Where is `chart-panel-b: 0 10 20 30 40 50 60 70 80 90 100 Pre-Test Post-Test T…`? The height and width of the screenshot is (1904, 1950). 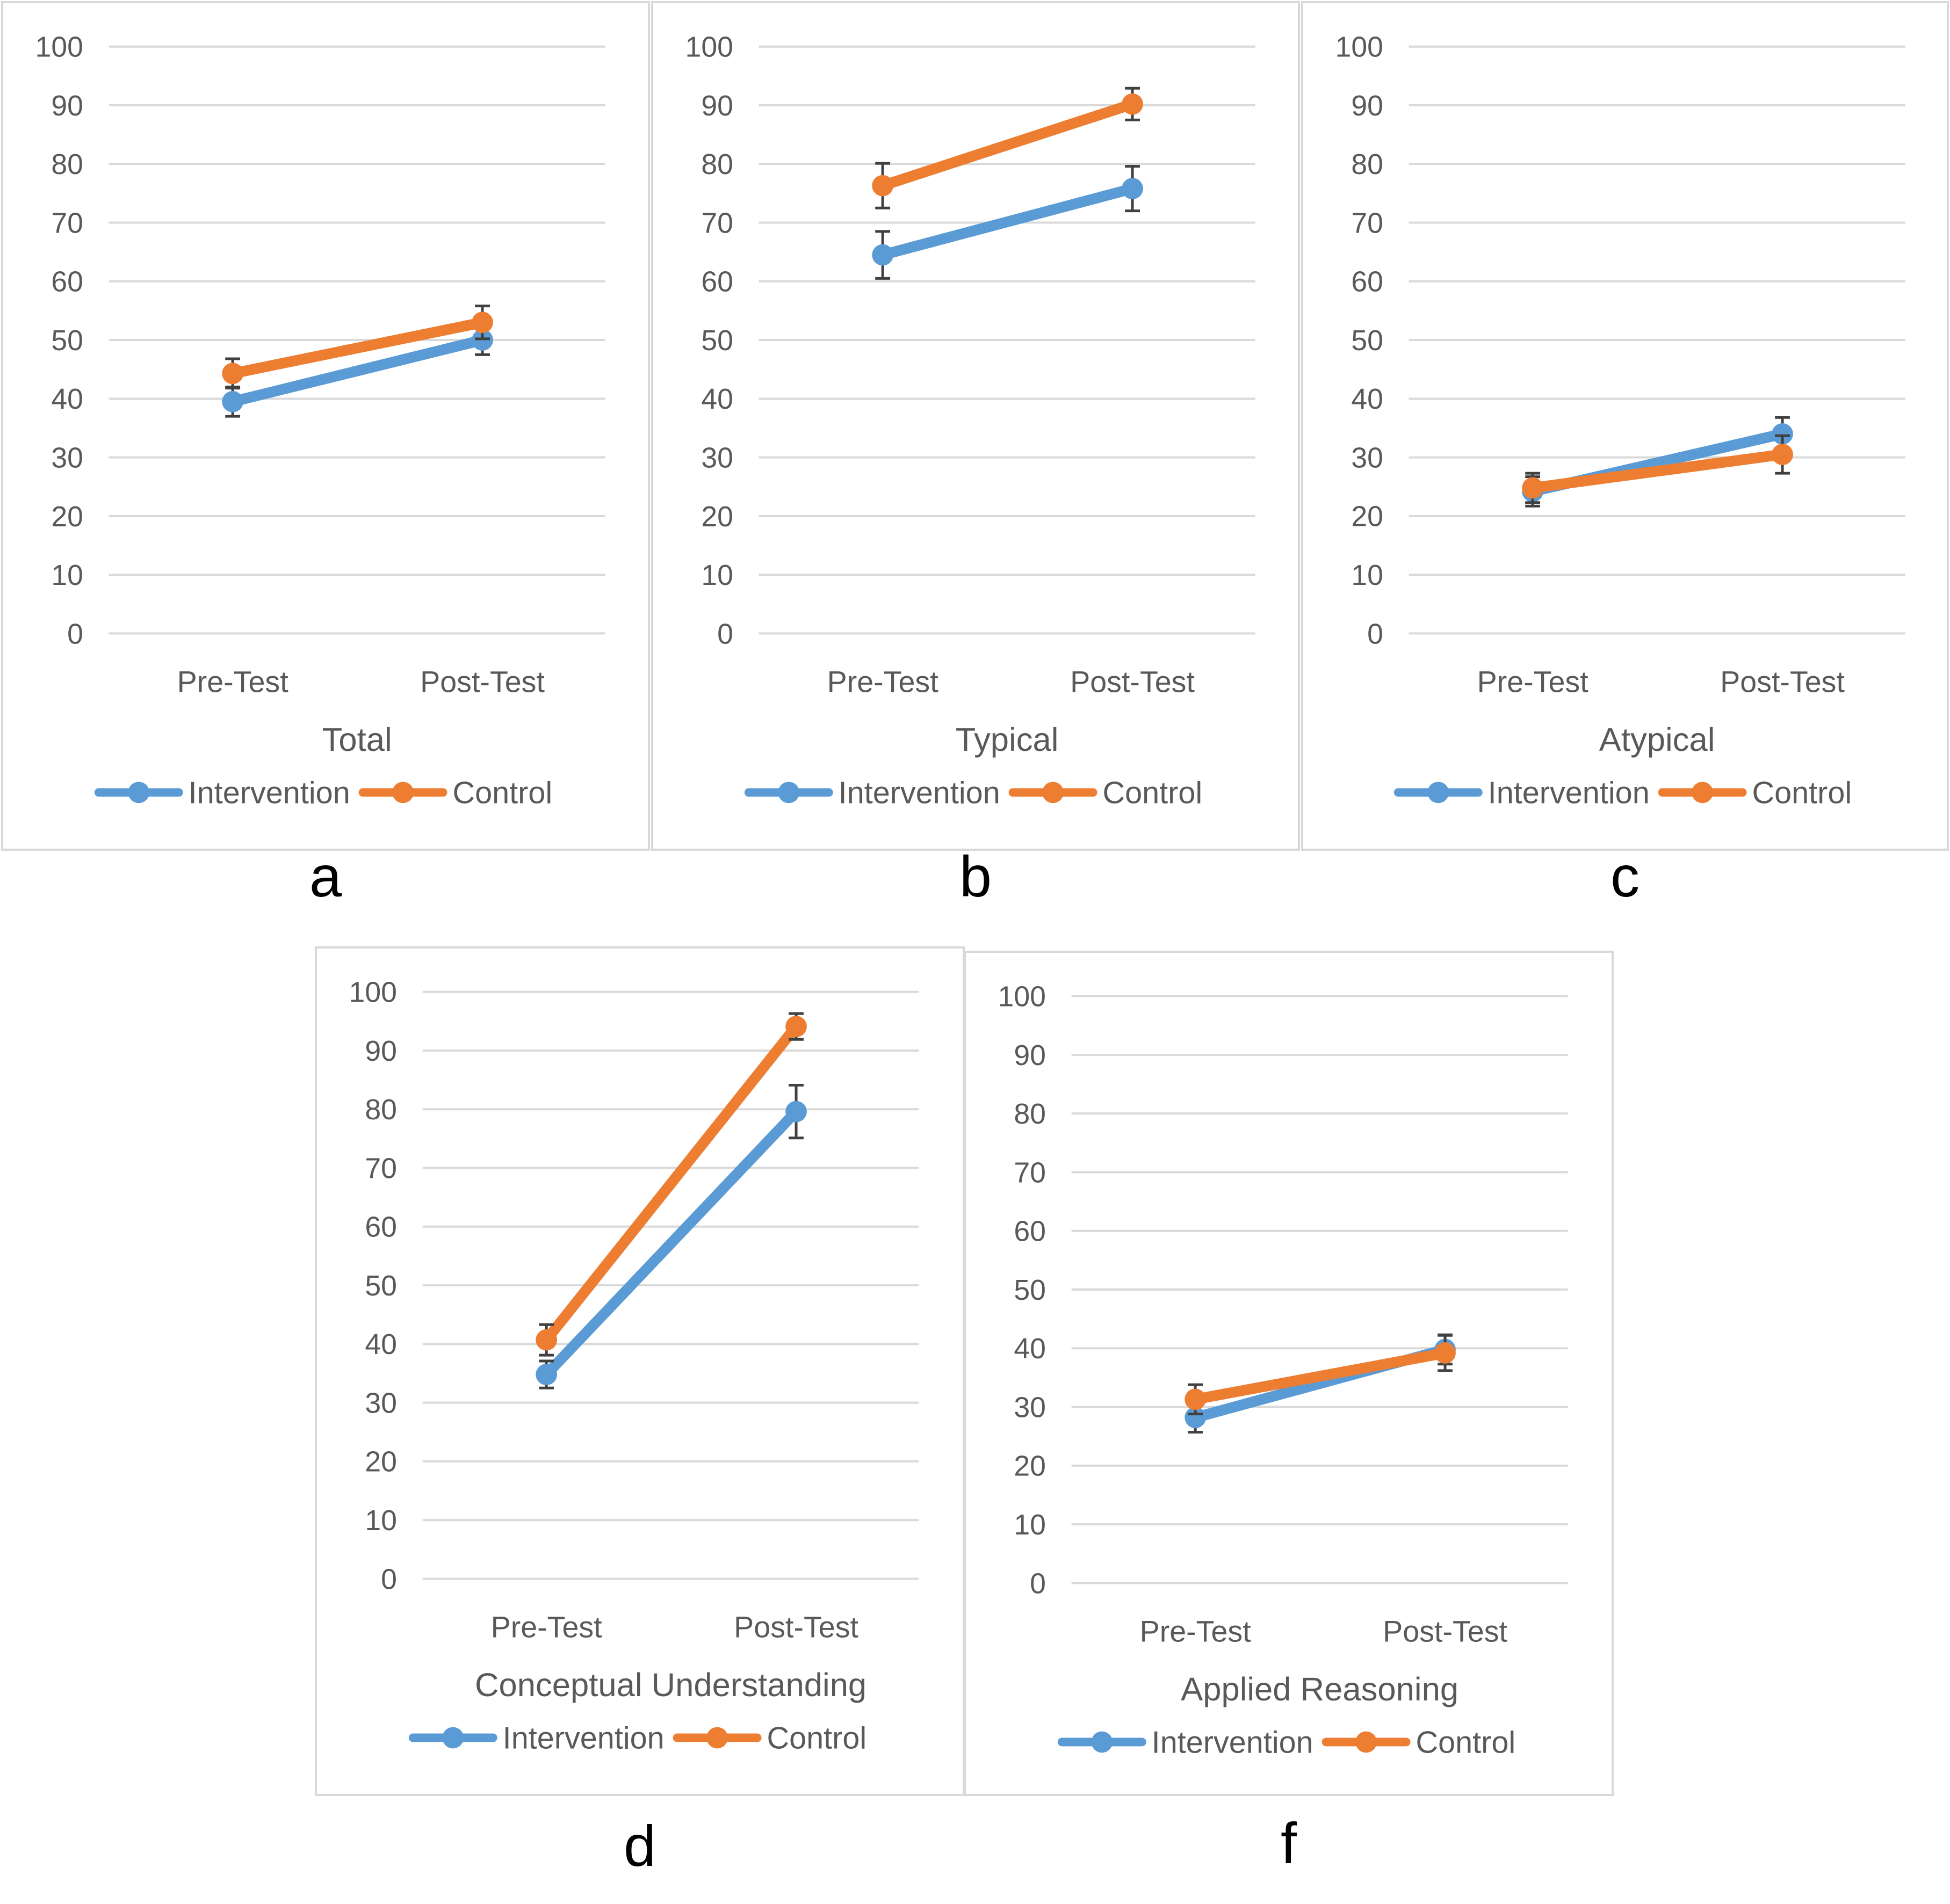
chart-panel-b: 0 10 20 30 40 50 60 70 80 90 100 Pre-Test Post-Test T… is located at coordinates (975, 426).